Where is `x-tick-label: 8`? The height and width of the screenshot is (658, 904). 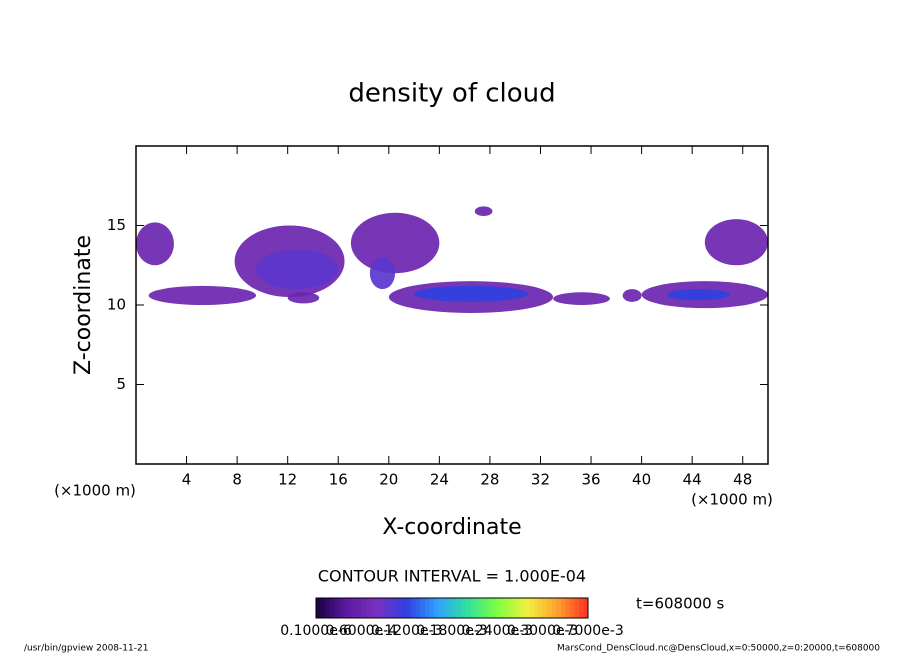
x-tick-label: 8 is located at coordinates (237, 480).